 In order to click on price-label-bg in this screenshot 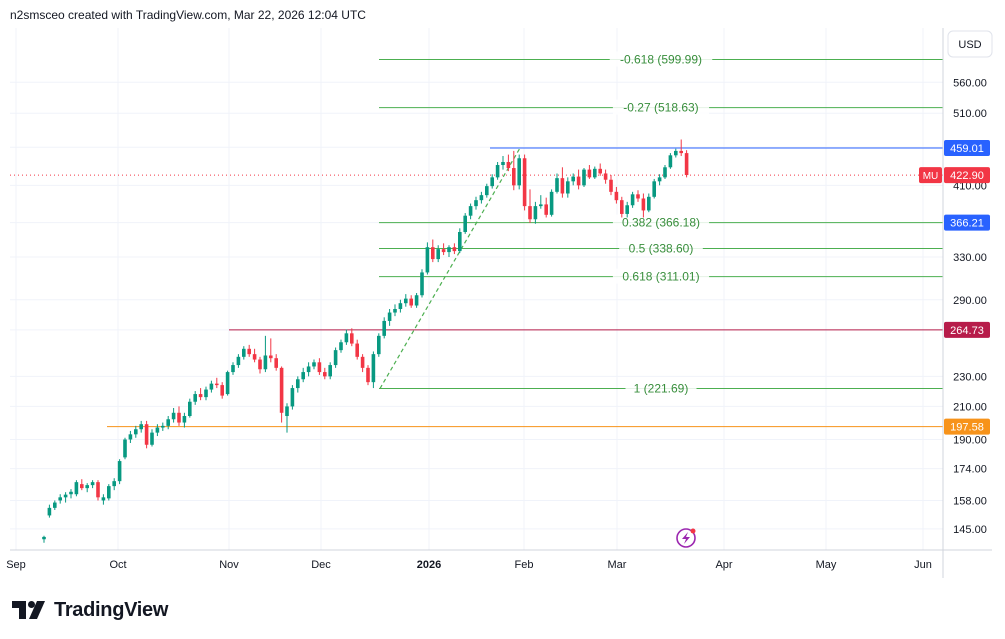, I will do `click(967, 329)`.